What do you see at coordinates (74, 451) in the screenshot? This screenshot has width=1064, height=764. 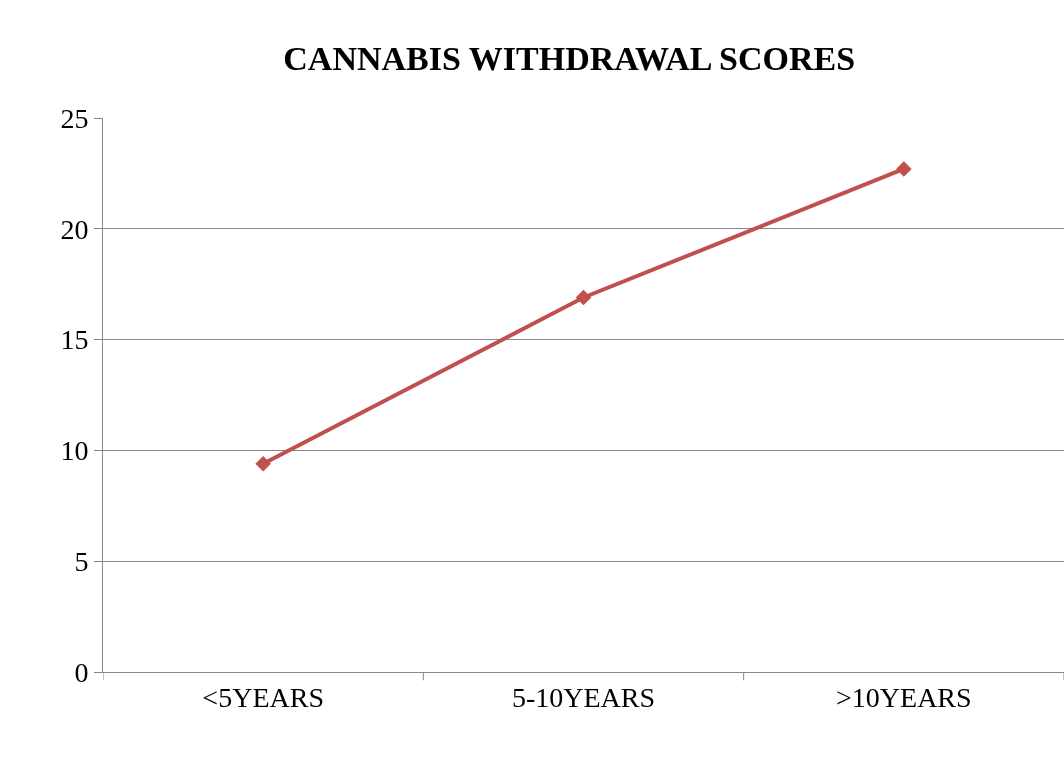 I see `y-tick-label: 10` at bounding box center [74, 451].